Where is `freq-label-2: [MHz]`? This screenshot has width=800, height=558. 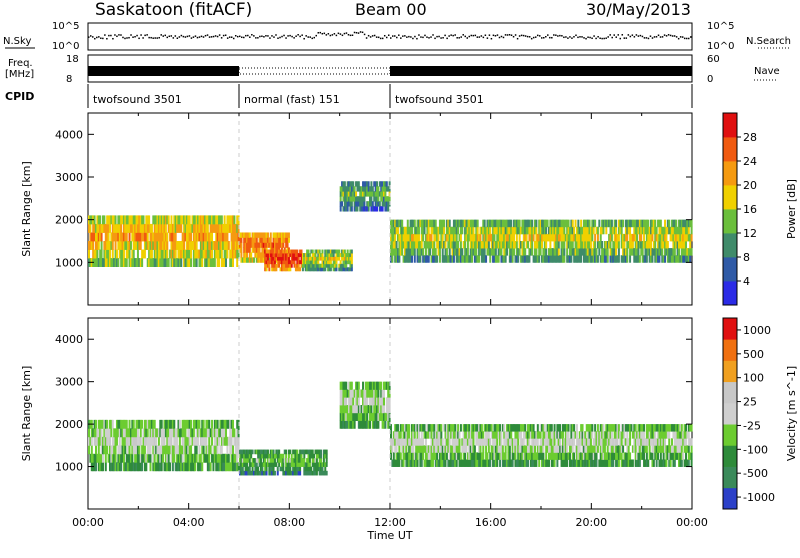 freq-label-2: [MHz] is located at coordinates (19, 74).